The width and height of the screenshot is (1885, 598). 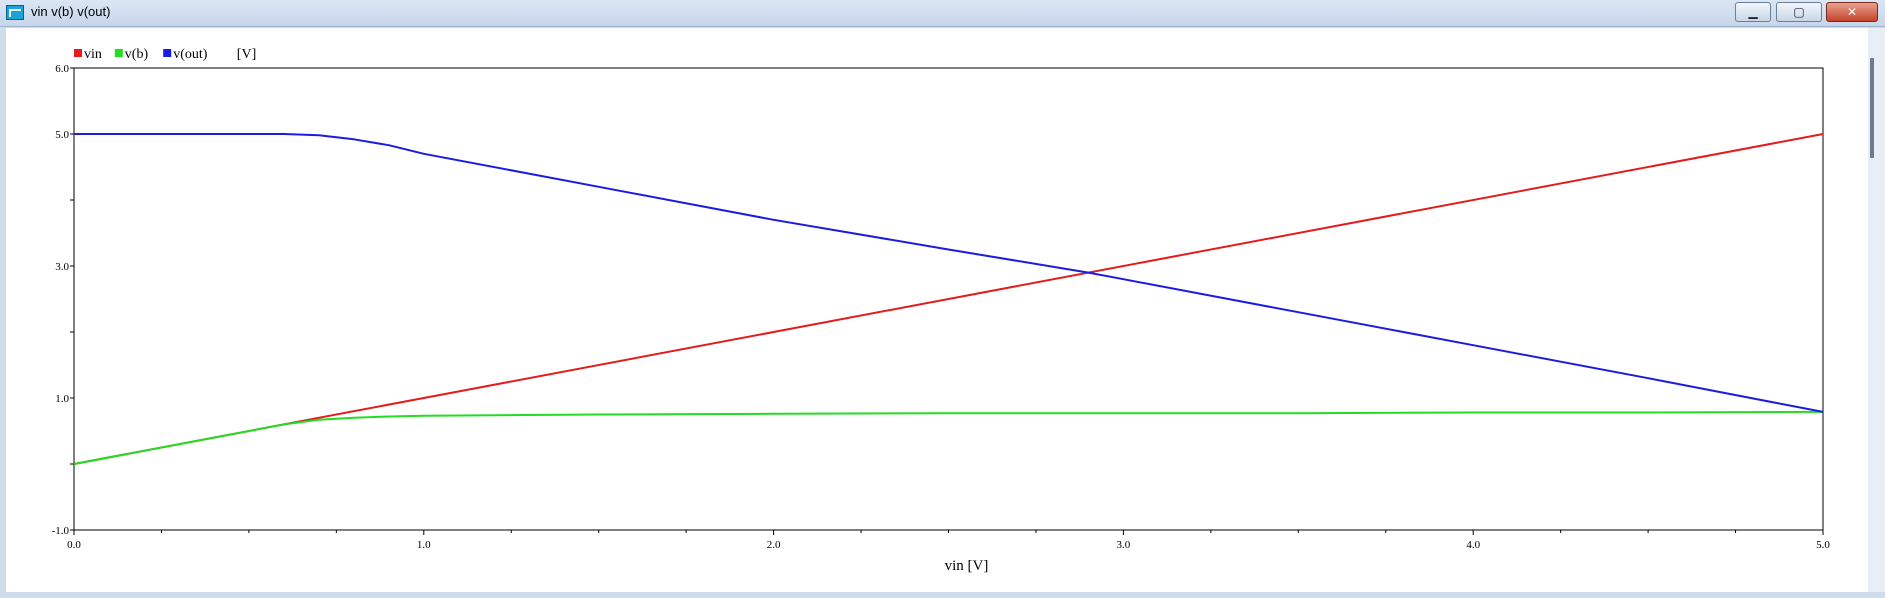 I want to click on x-tick-label: 2.0, so click(x=774, y=545).